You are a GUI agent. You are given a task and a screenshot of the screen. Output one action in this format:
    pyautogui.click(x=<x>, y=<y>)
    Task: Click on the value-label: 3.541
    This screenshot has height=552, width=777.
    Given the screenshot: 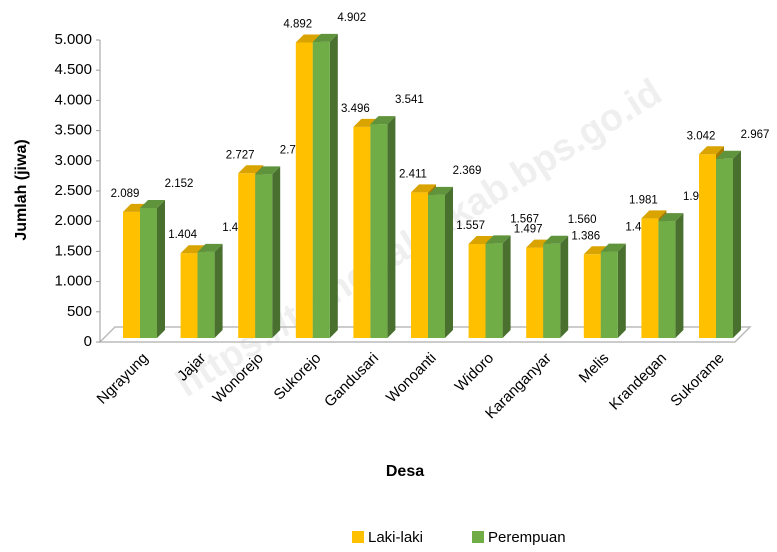 What is the action you would take?
    pyautogui.click(x=409, y=100)
    